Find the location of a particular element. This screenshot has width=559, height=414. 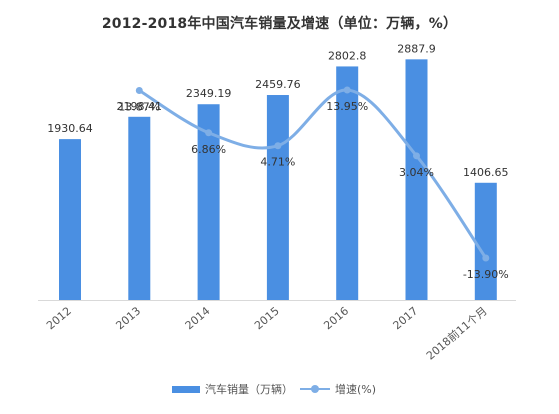

growth-value-label-5: 3.04% is located at coordinates (416, 172).